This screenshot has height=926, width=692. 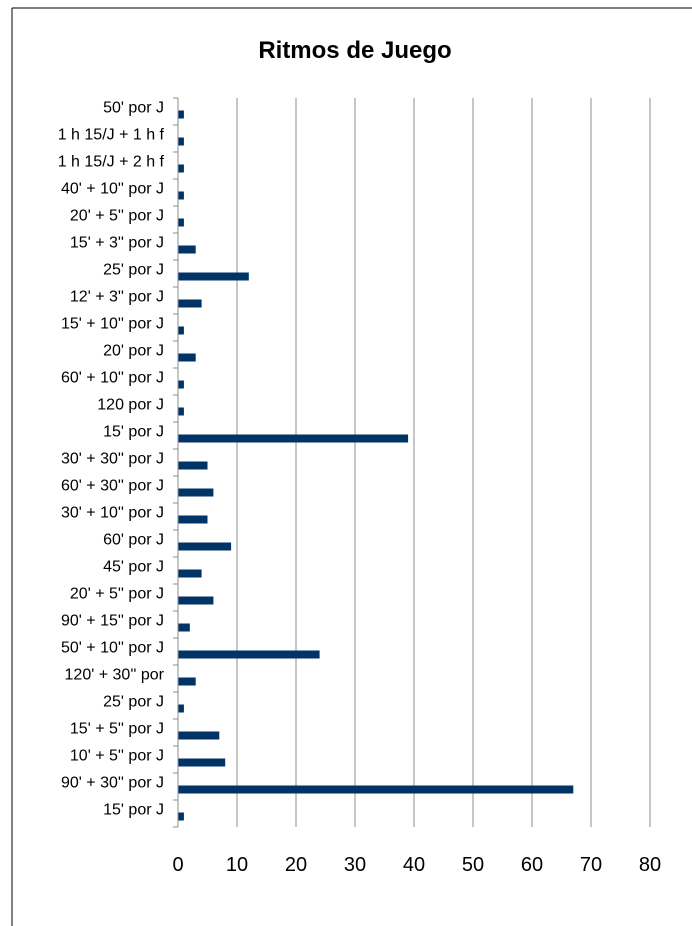 I want to click on category-label: 120 por J, so click(x=130, y=405).